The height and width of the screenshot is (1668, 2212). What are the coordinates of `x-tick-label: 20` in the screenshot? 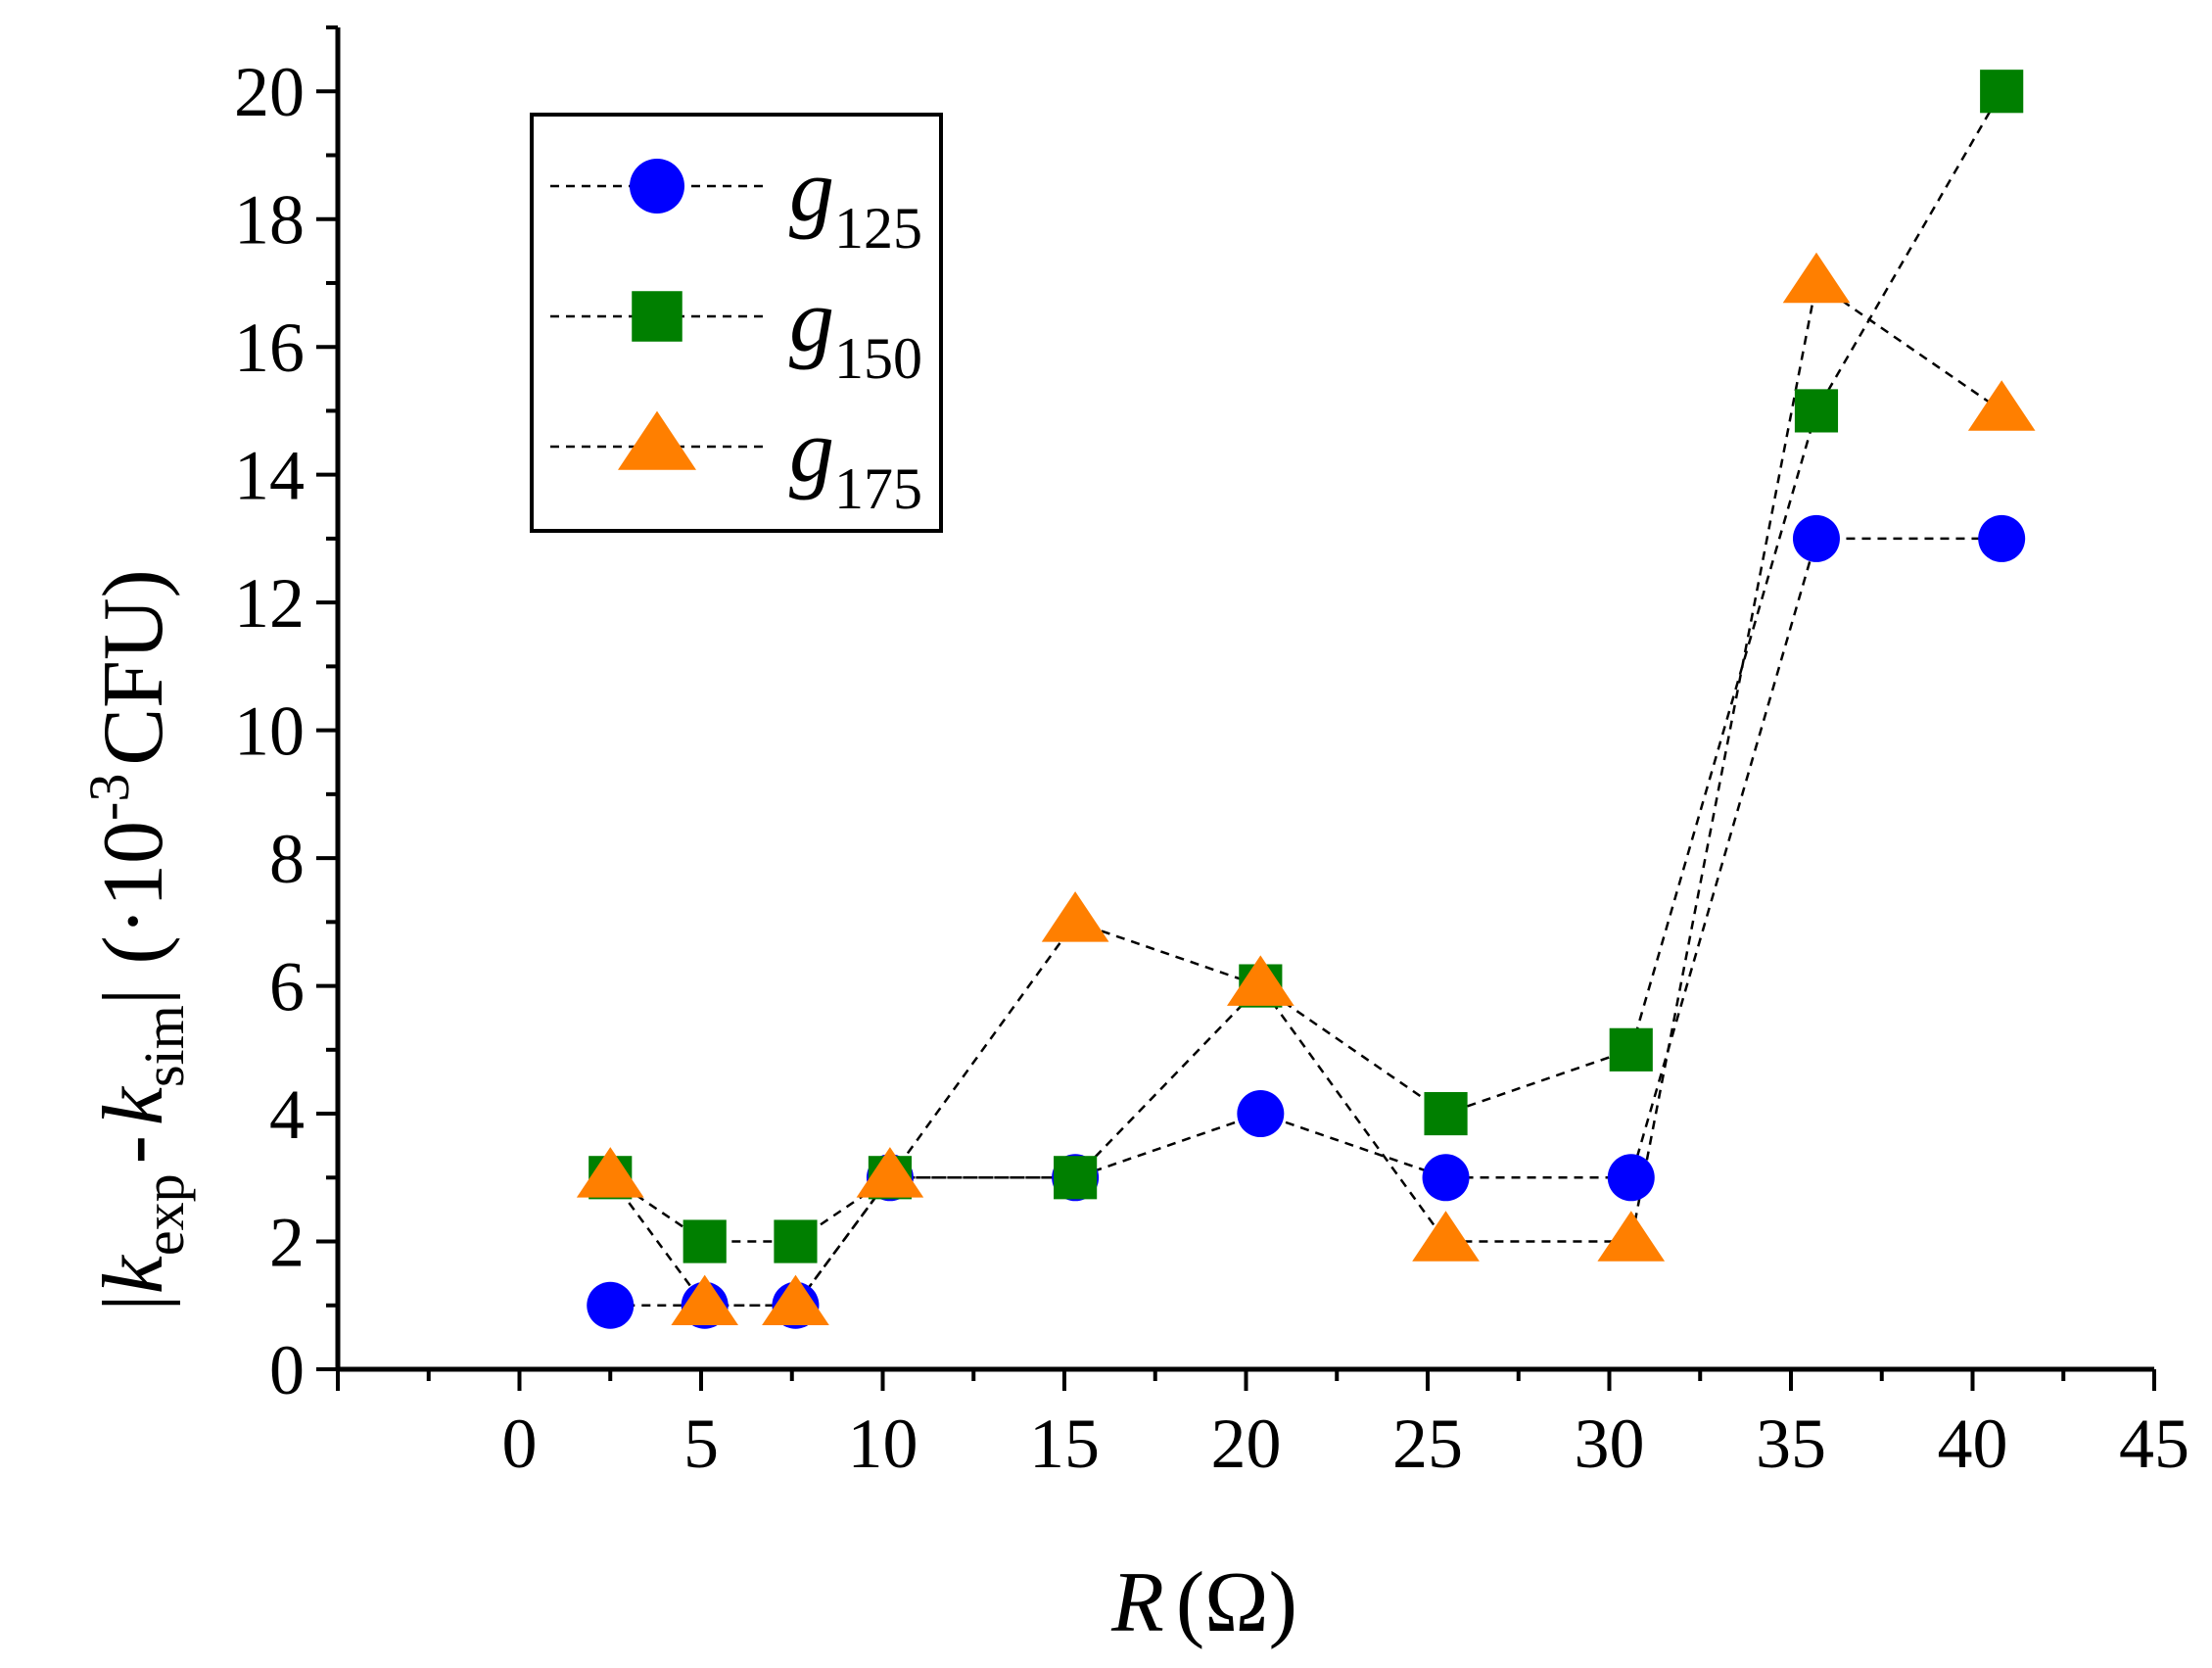 It's located at (1246, 1444).